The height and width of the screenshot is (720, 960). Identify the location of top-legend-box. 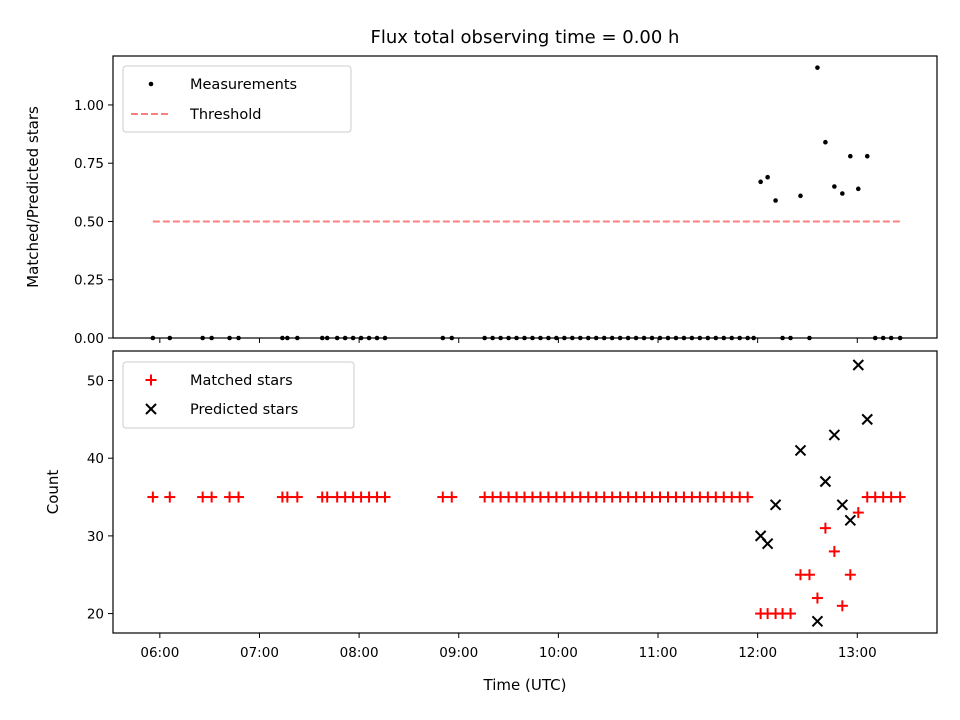
(237, 99).